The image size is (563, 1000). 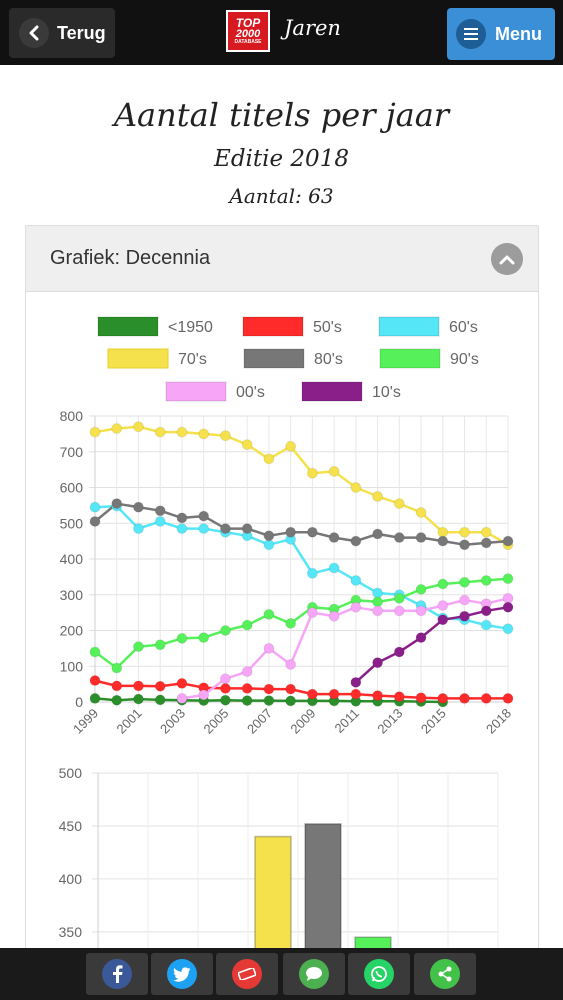 I want to click on chevron-up-icon, so click(x=507, y=259).